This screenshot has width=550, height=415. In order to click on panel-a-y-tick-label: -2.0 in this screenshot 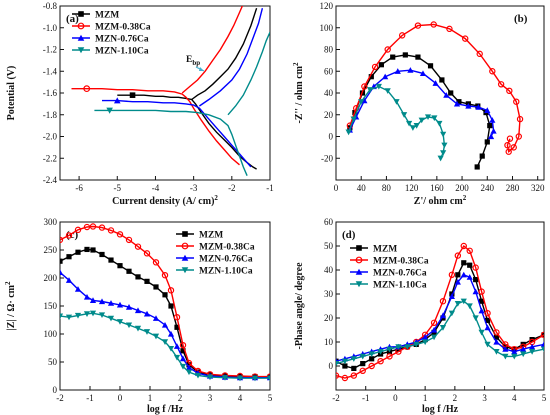, I will do `click(50, 137)`.